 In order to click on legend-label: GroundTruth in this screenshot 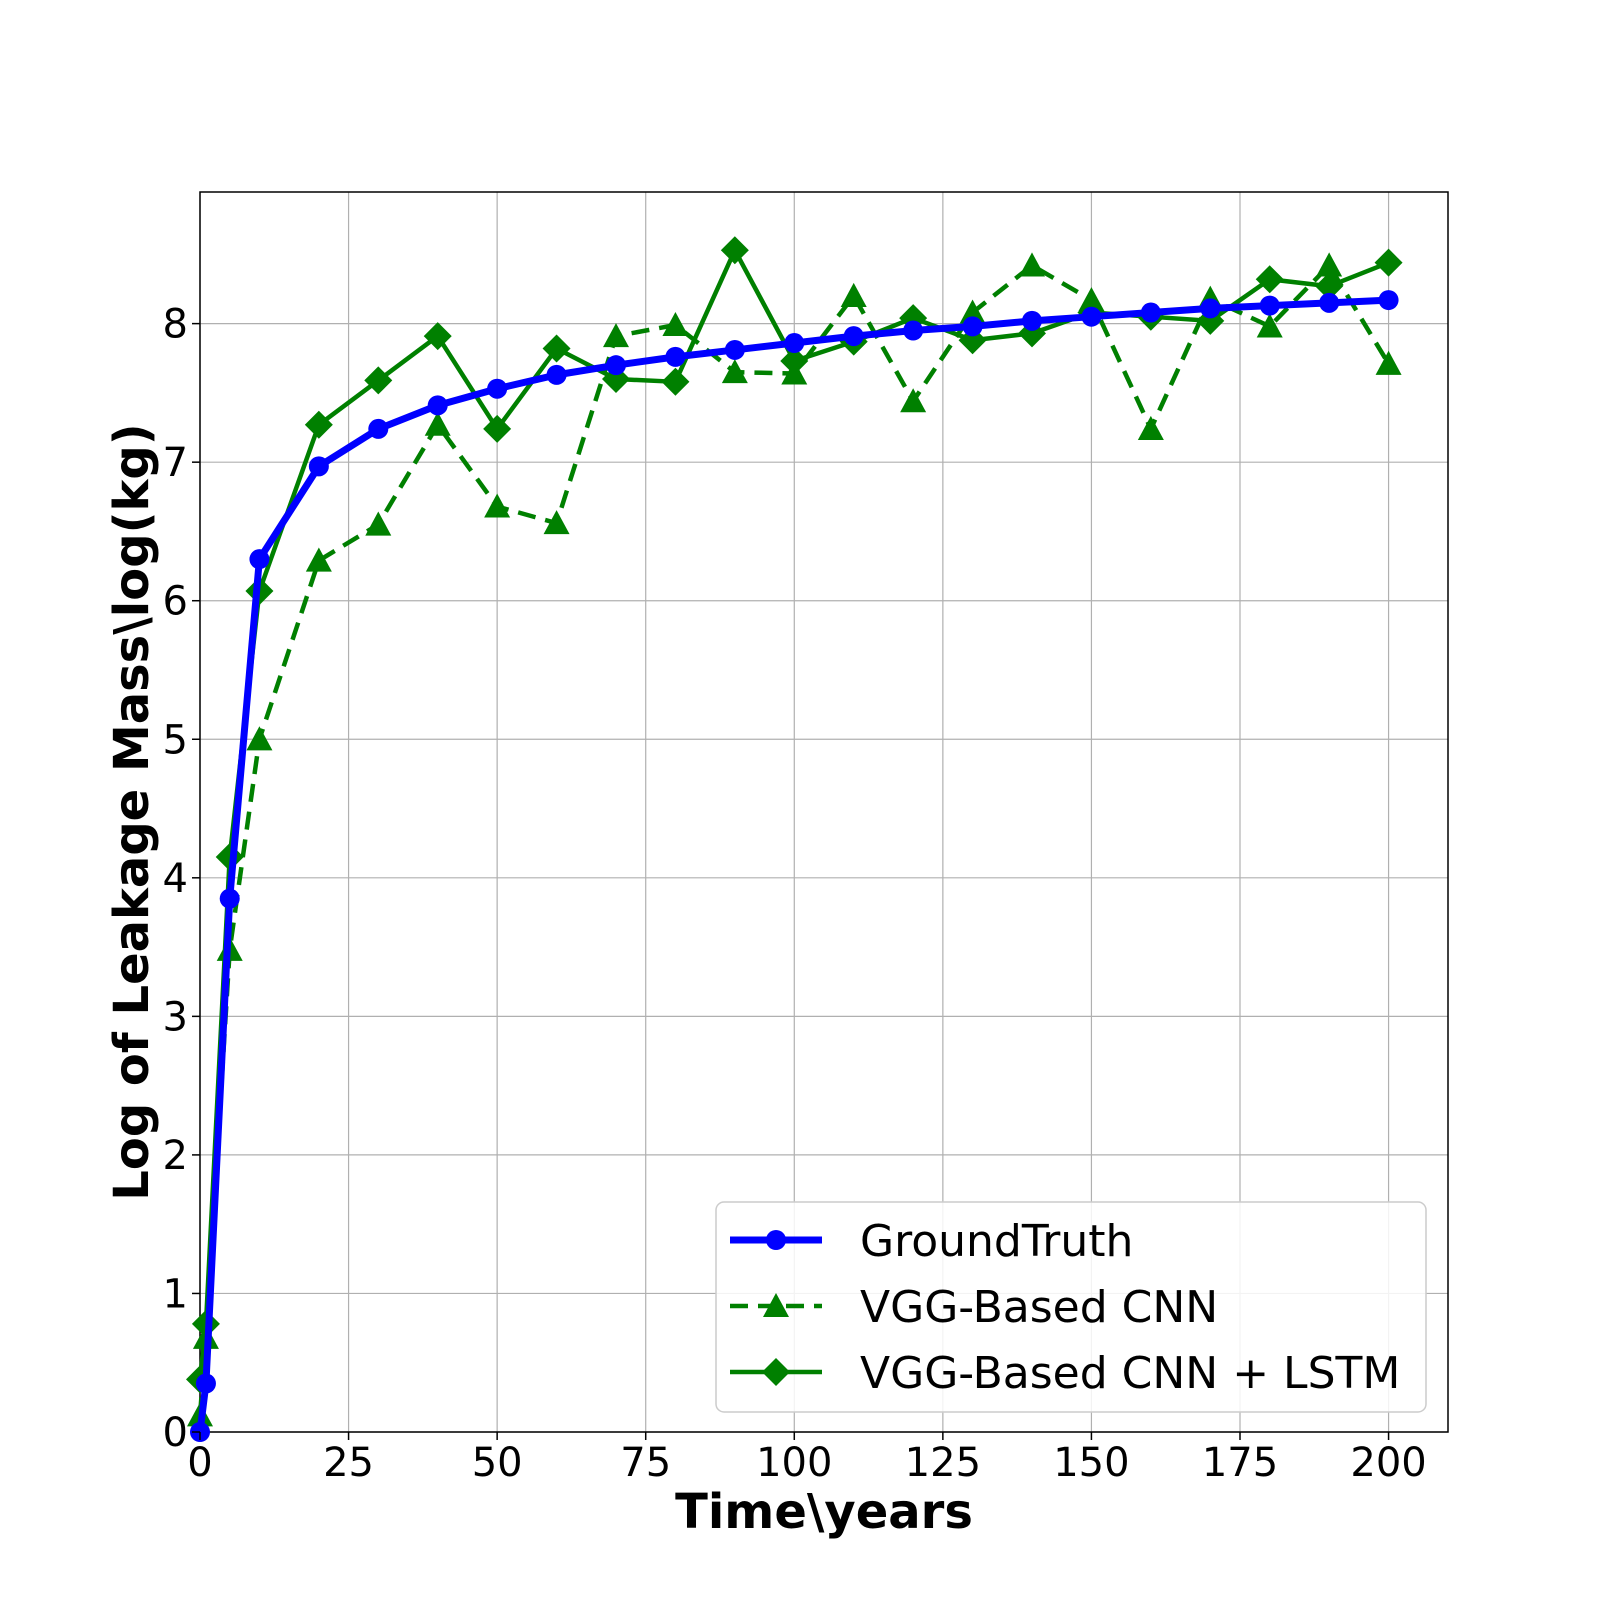, I will do `click(996, 1241)`.